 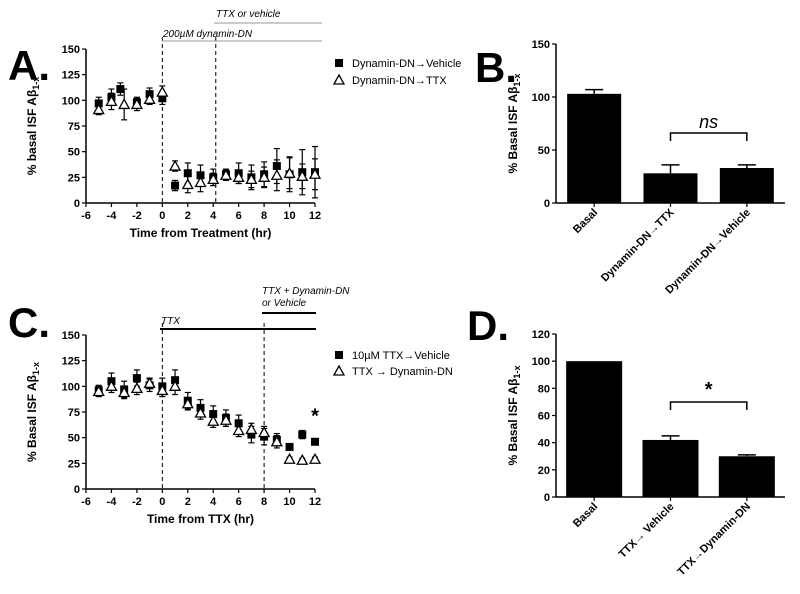 I want to click on category-label: Dynamin-DN→Vehicle, so click(x=708, y=252).